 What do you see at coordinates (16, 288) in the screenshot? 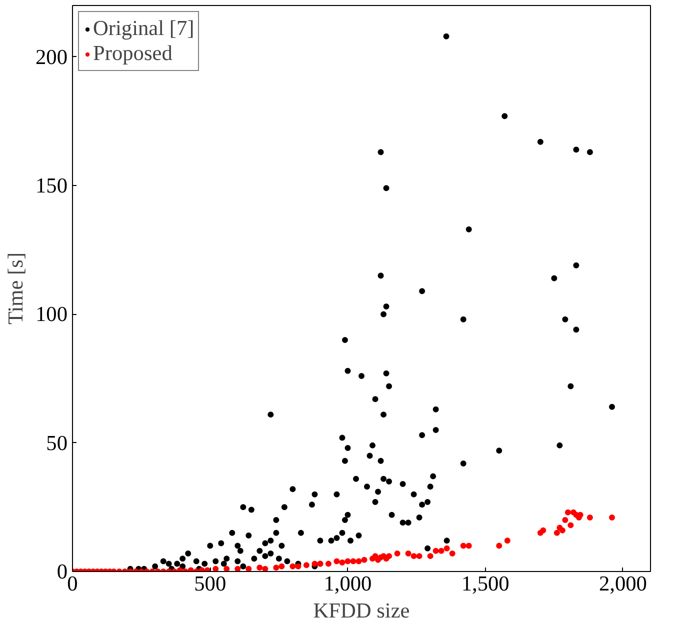
I see `y-axis-title: Time [s]` at bounding box center [16, 288].